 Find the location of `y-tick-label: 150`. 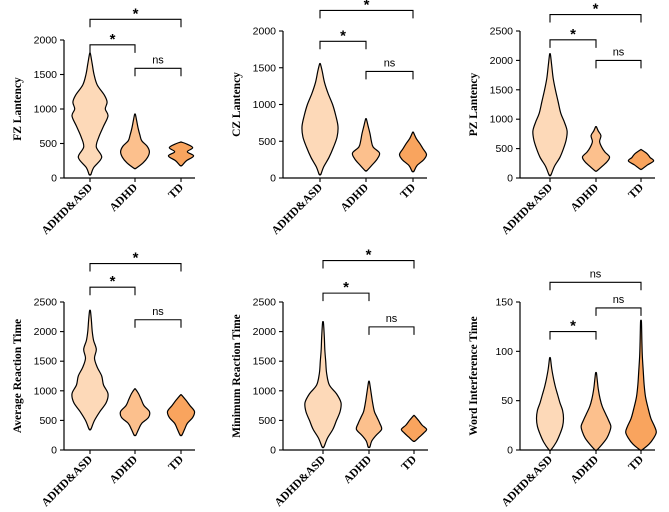

y-tick-label: 150 is located at coordinates (504, 303).